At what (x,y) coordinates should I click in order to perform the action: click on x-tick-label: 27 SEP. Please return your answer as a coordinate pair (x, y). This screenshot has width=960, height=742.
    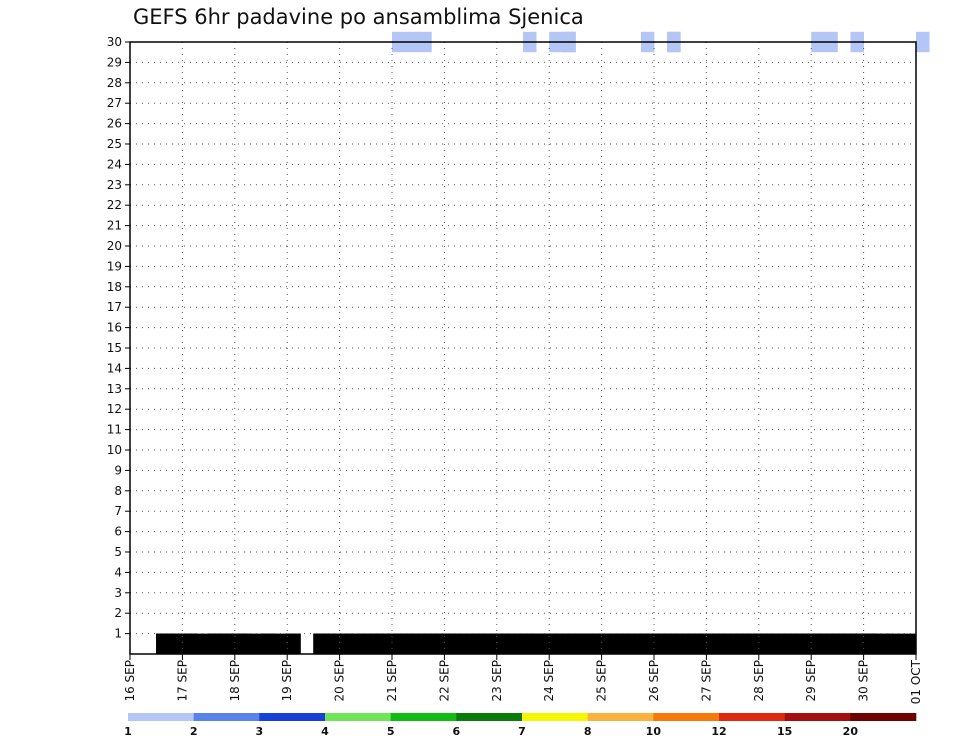
    Looking at the image, I should click on (706, 681).